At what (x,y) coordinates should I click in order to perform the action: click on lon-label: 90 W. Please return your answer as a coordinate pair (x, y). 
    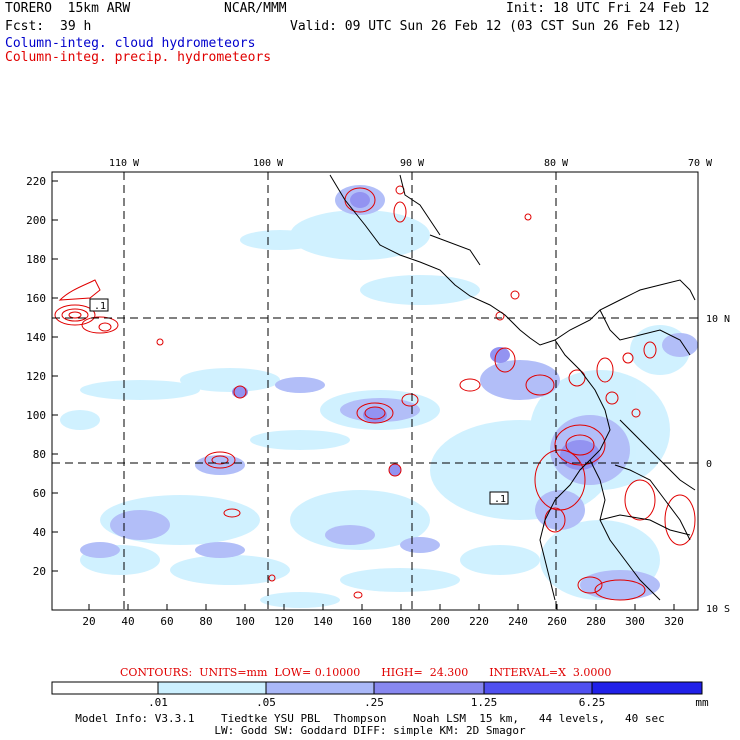
    Looking at the image, I should click on (412, 163).